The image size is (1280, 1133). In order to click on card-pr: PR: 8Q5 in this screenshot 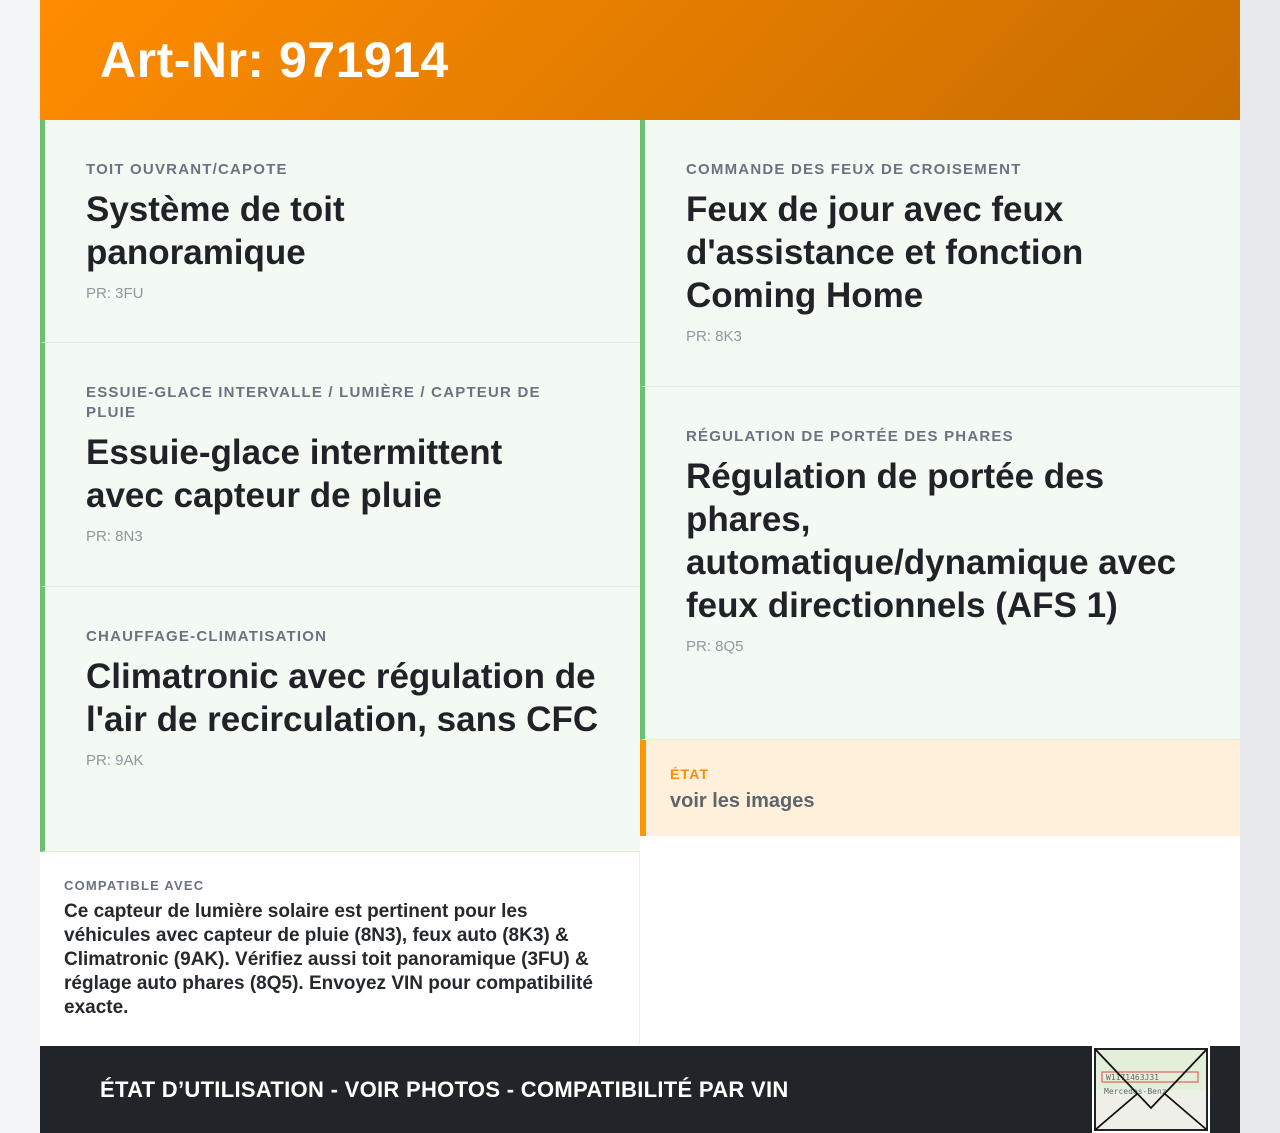, I will do `click(715, 646)`.